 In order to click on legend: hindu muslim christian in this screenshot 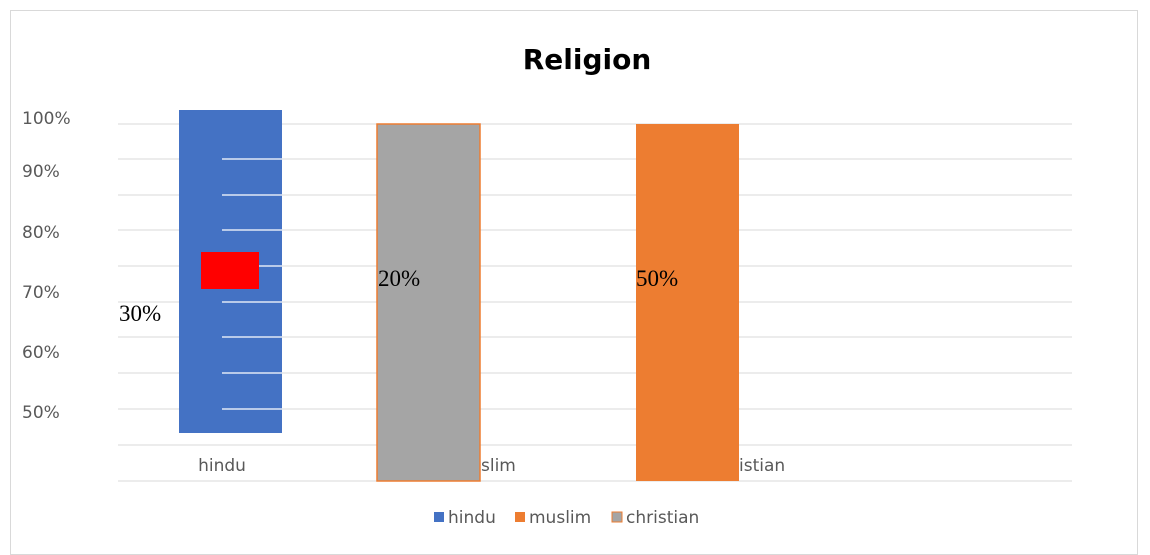, I will do `click(566, 518)`.